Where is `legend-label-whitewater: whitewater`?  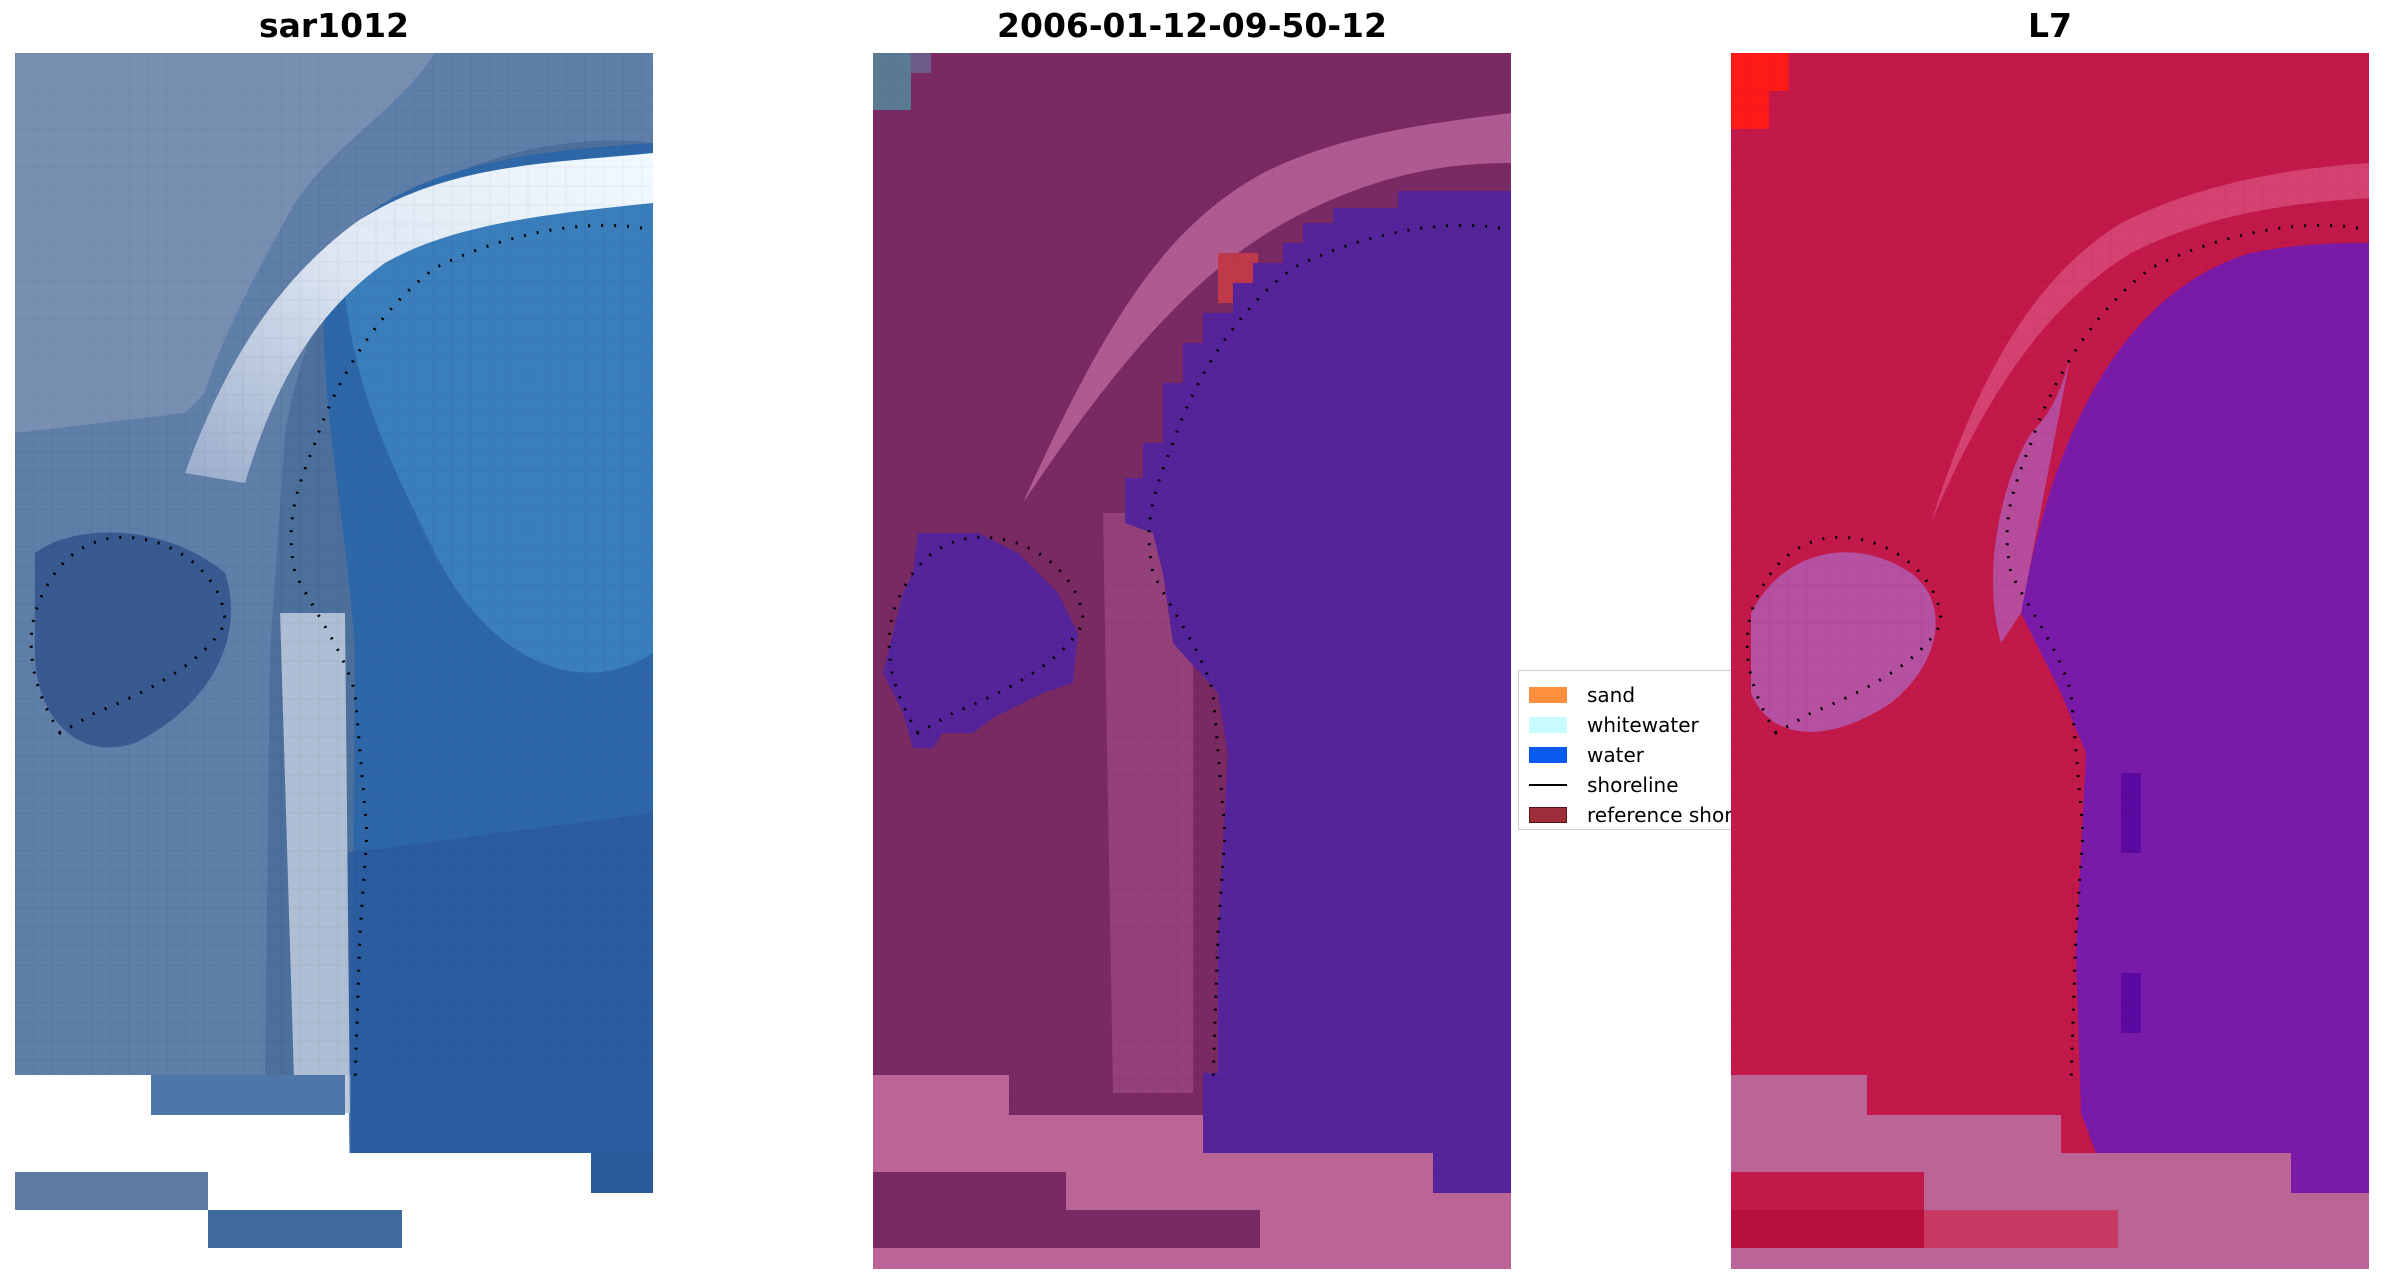
legend-label-whitewater: whitewater is located at coordinates (1643, 725).